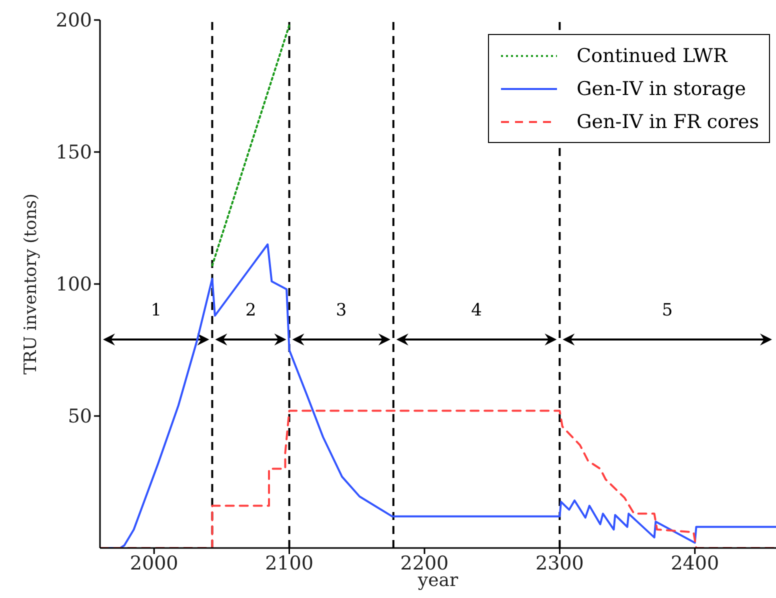 The width and height of the screenshot is (776, 598). What do you see at coordinates (156, 310) in the screenshot?
I see `annotation: 1` at bounding box center [156, 310].